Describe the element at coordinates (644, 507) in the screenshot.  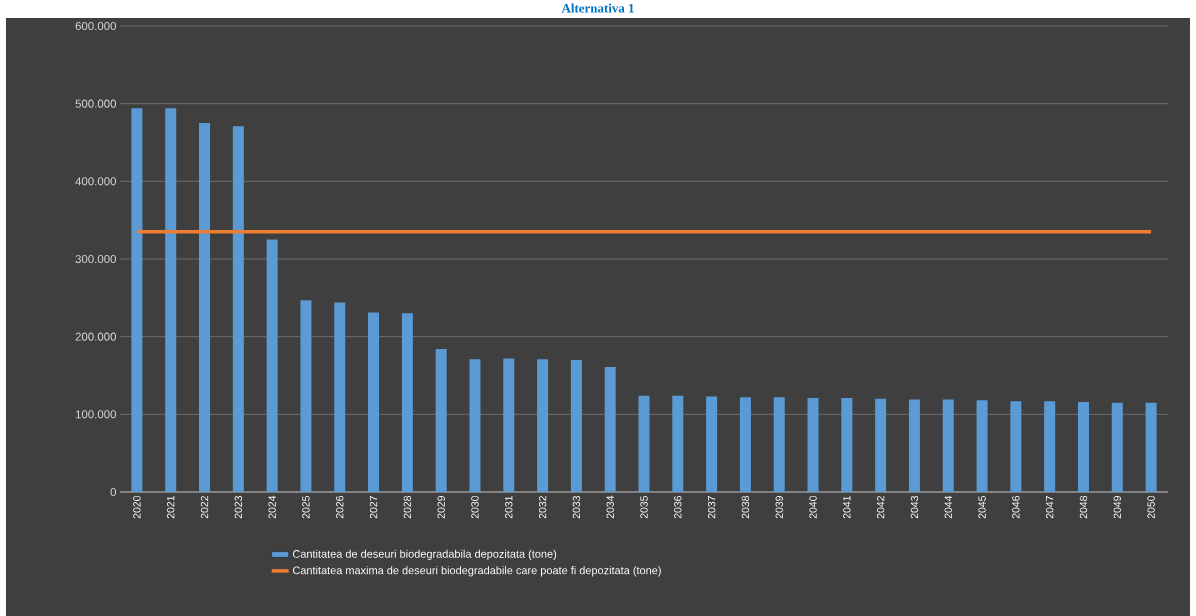
I see `x-tick-label: 2035` at that location.